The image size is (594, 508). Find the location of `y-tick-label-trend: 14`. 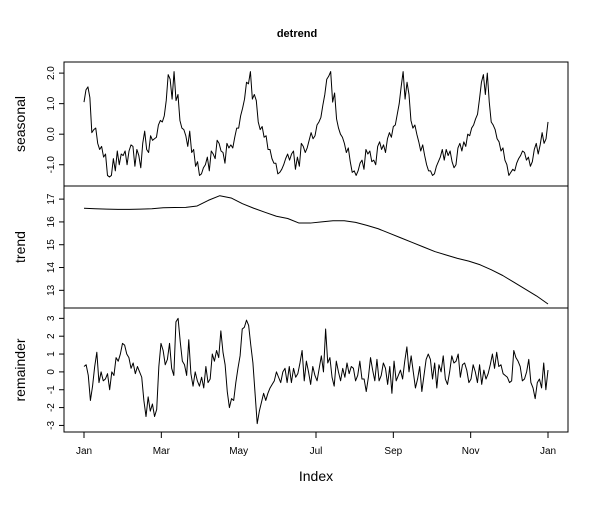

y-tick-label-trend: 14 is located at coordinates (51, 268).